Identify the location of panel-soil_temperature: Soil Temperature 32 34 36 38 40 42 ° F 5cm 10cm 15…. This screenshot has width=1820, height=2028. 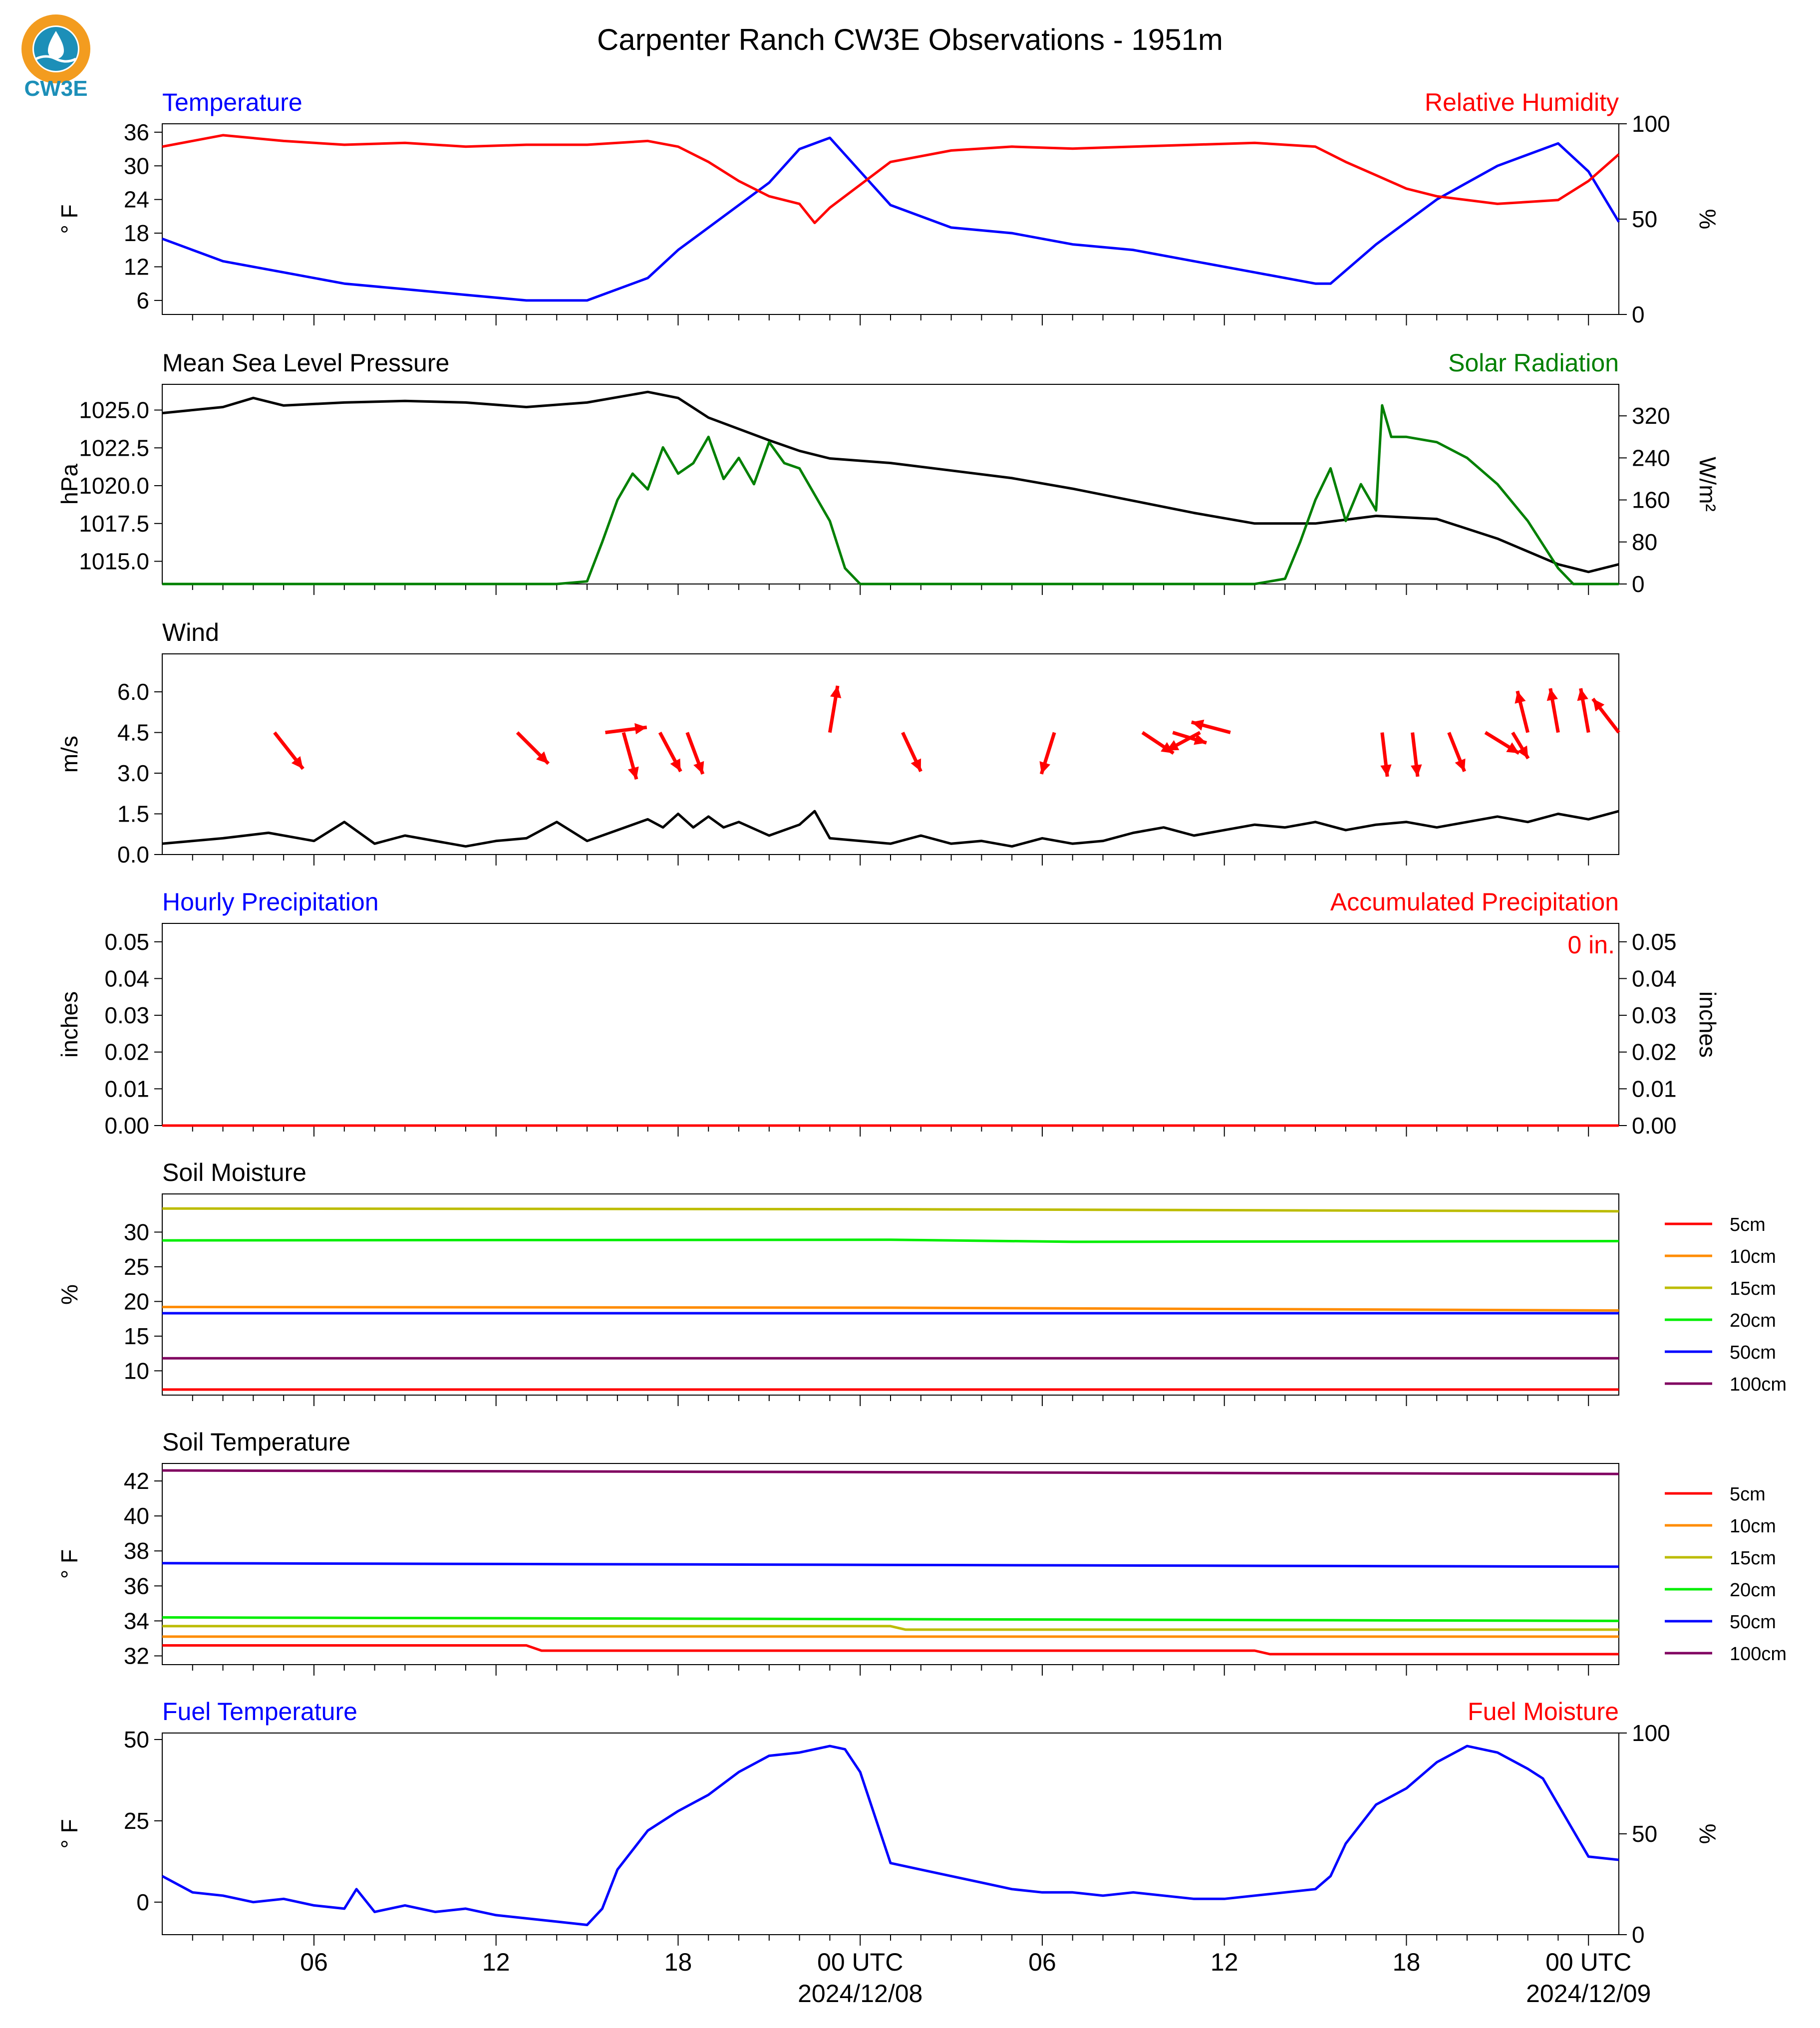
(921, 1552).